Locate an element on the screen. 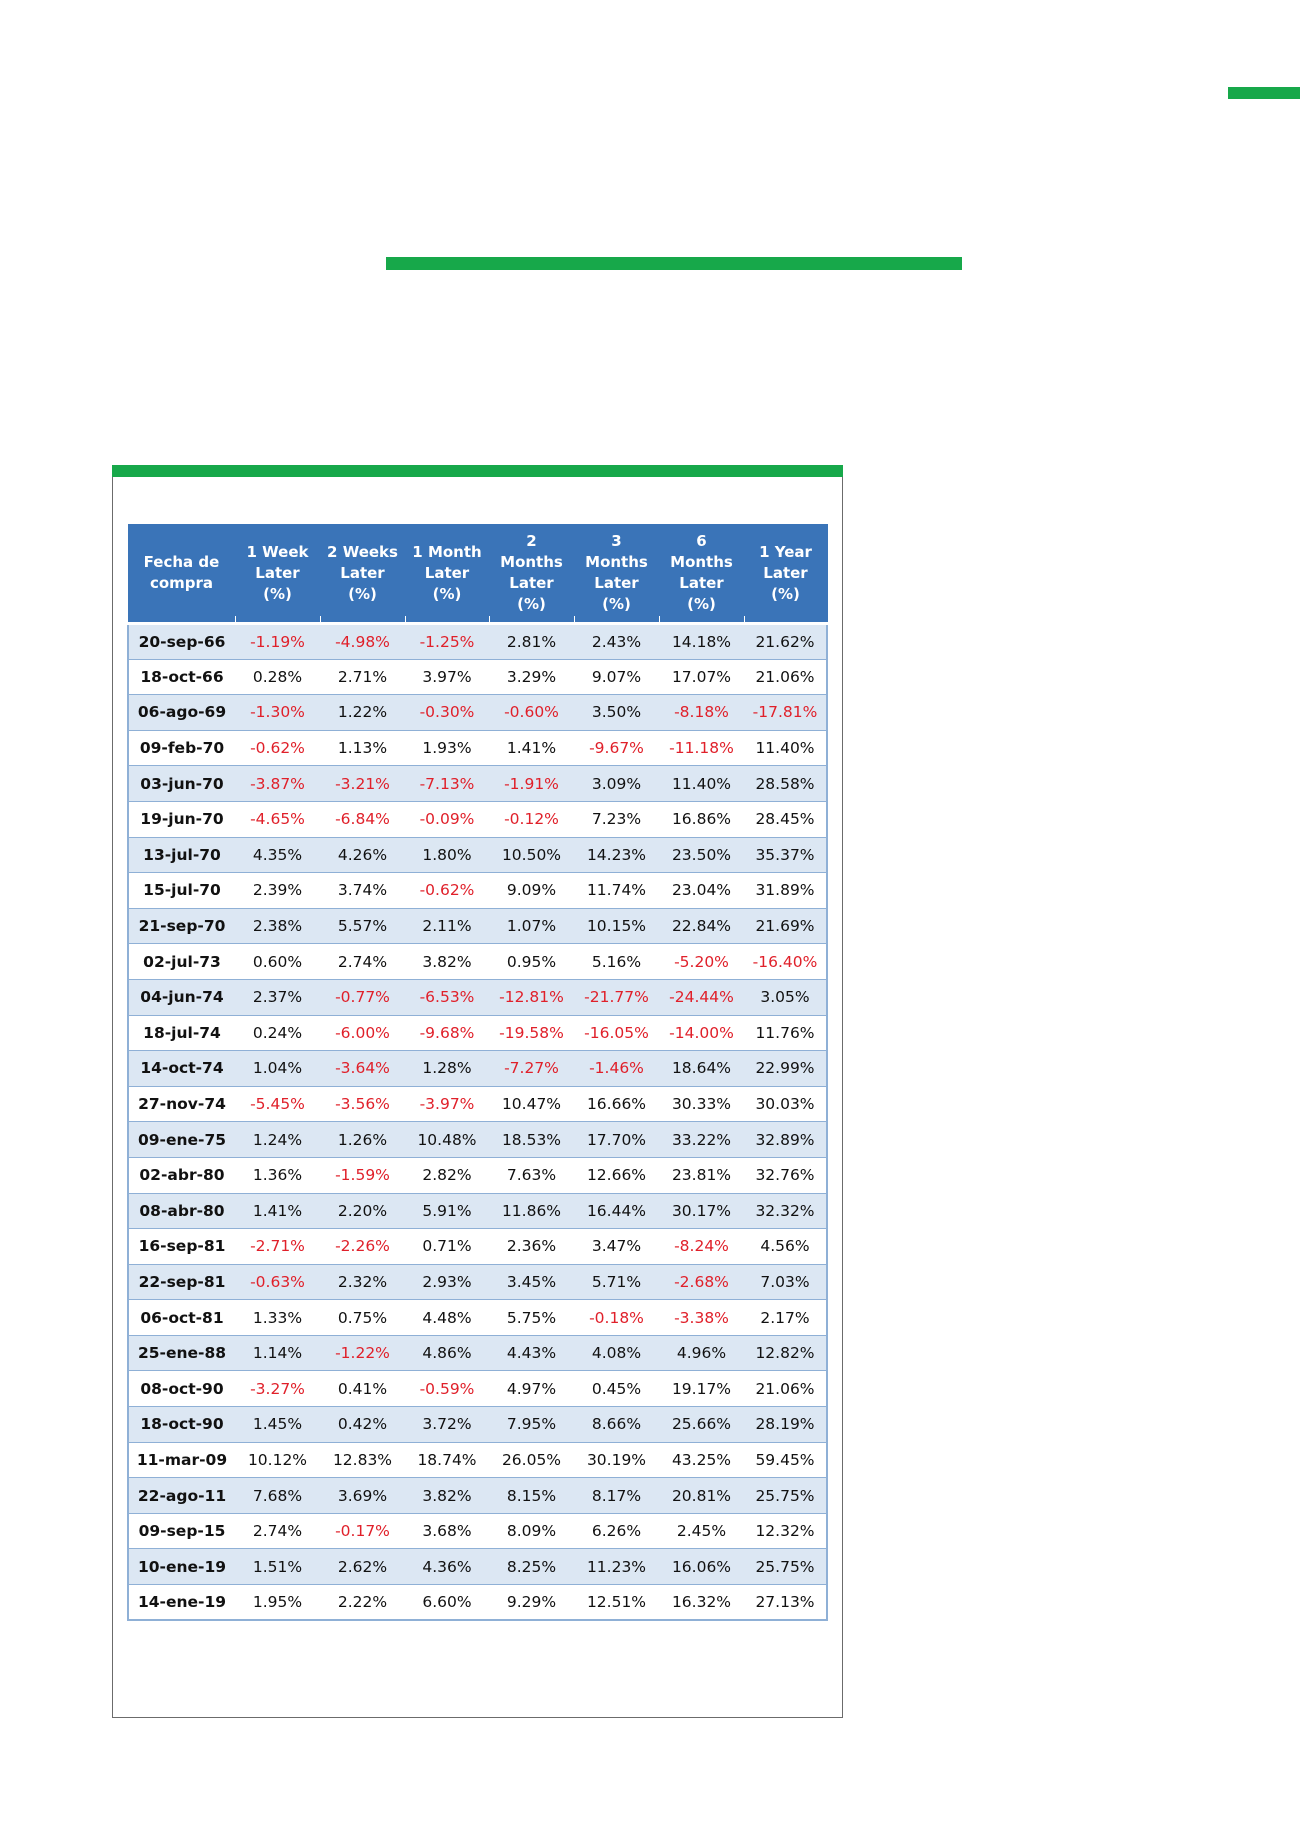  return-cell: 2.43% is located at coordinates (616, 641).